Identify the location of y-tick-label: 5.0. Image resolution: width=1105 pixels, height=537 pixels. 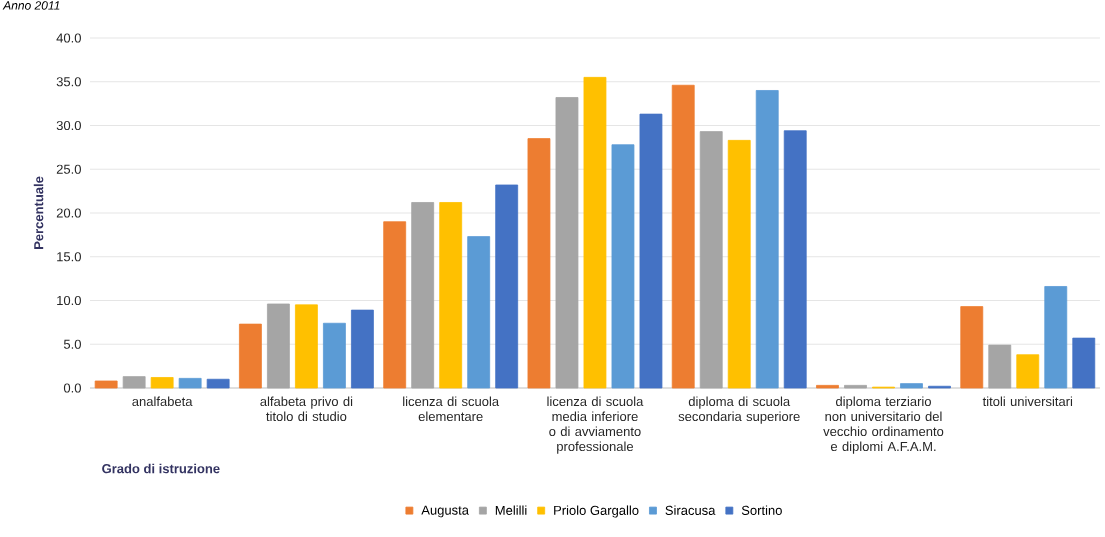
(72, 344).